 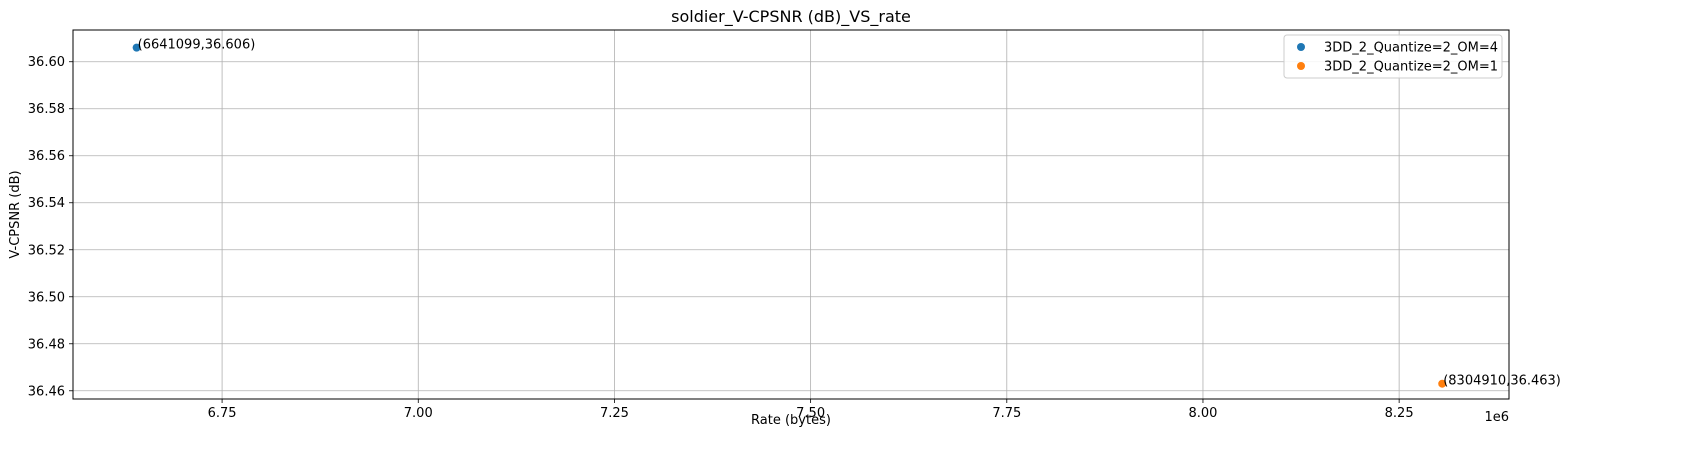 What do you see at coordinates (46, 250) in the screenshot?
I see `y-tick-label: 36.52` at bounding box center [46, 250].